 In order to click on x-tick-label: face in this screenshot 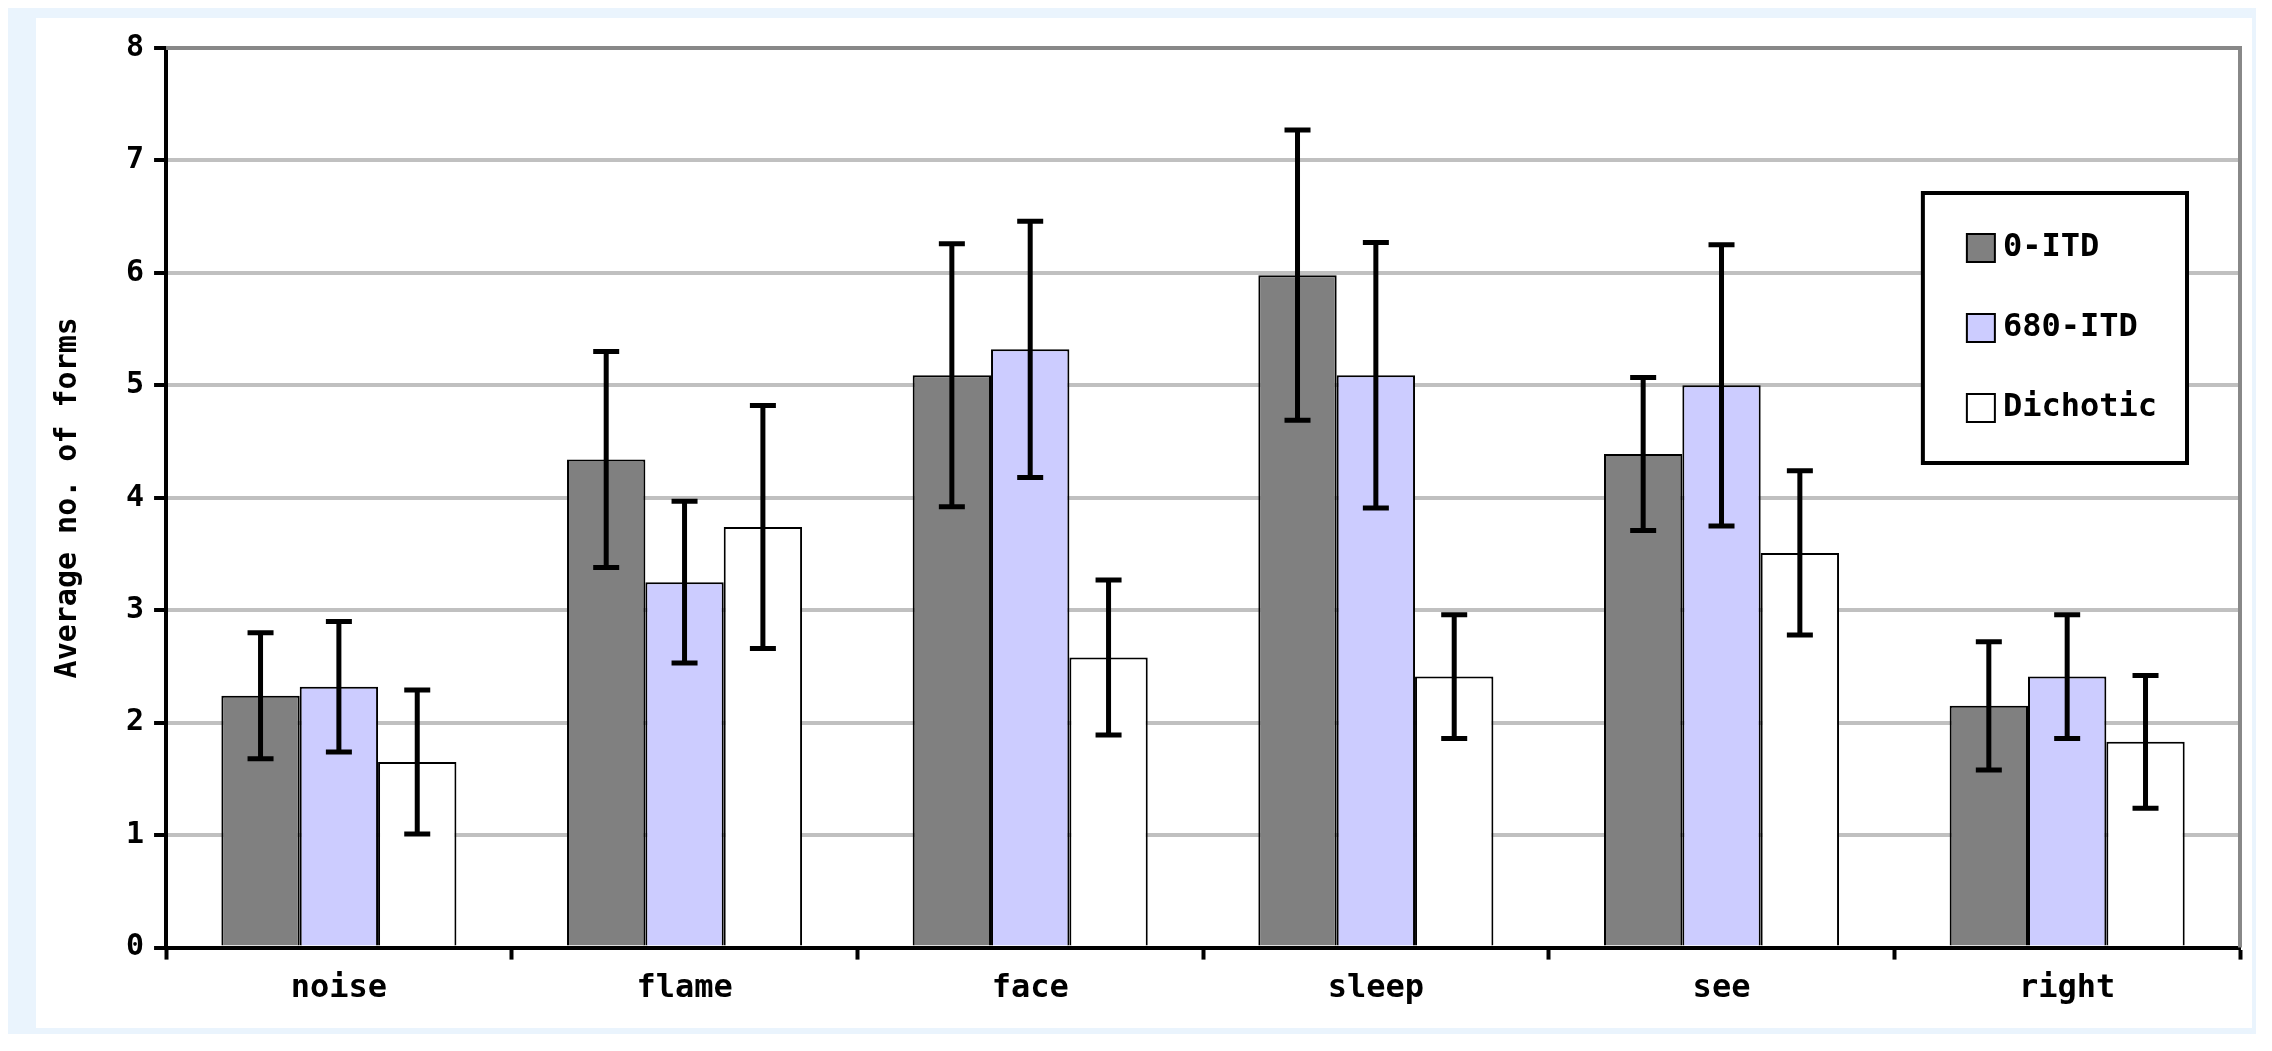, I will do `click(1030, 986)`.